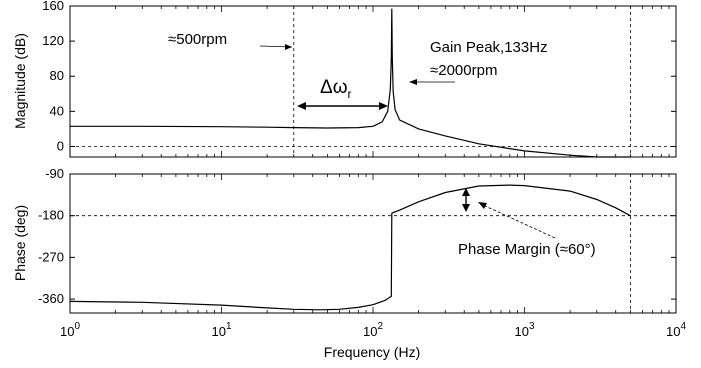 The height and width of the screenshot is (368, 701). I want to click on x-axis-label: Frequency (Hz), so click(372, 352).